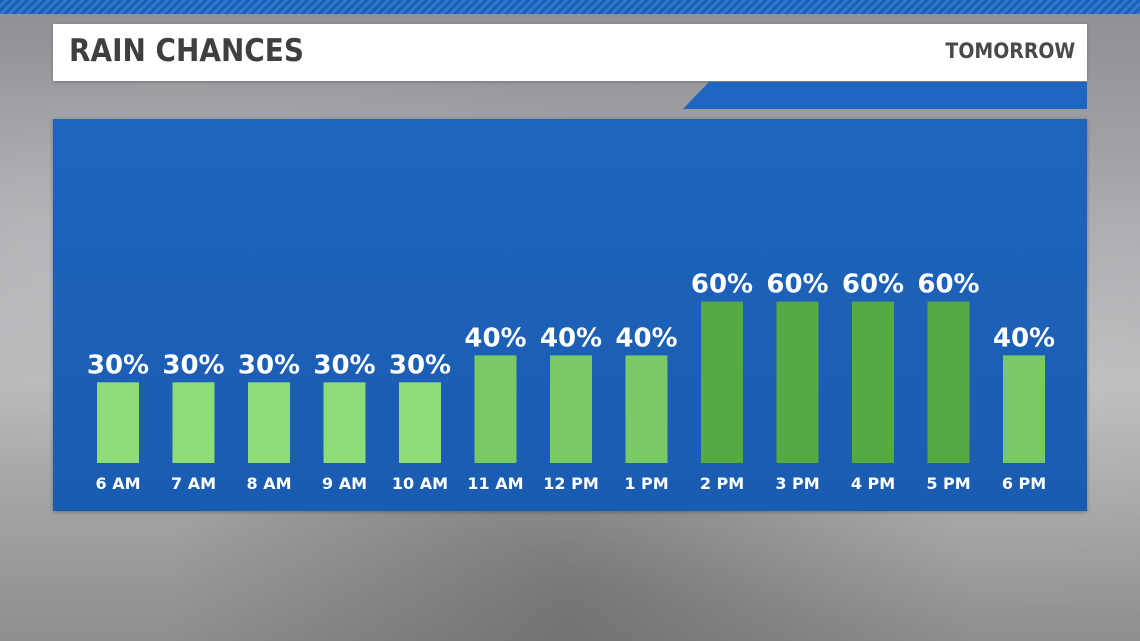 The height and width of the screenshot is (641, 1140). Describe the element at coordinates (797, 382) in the screenshot. I see `bar-3-pm` at that location.